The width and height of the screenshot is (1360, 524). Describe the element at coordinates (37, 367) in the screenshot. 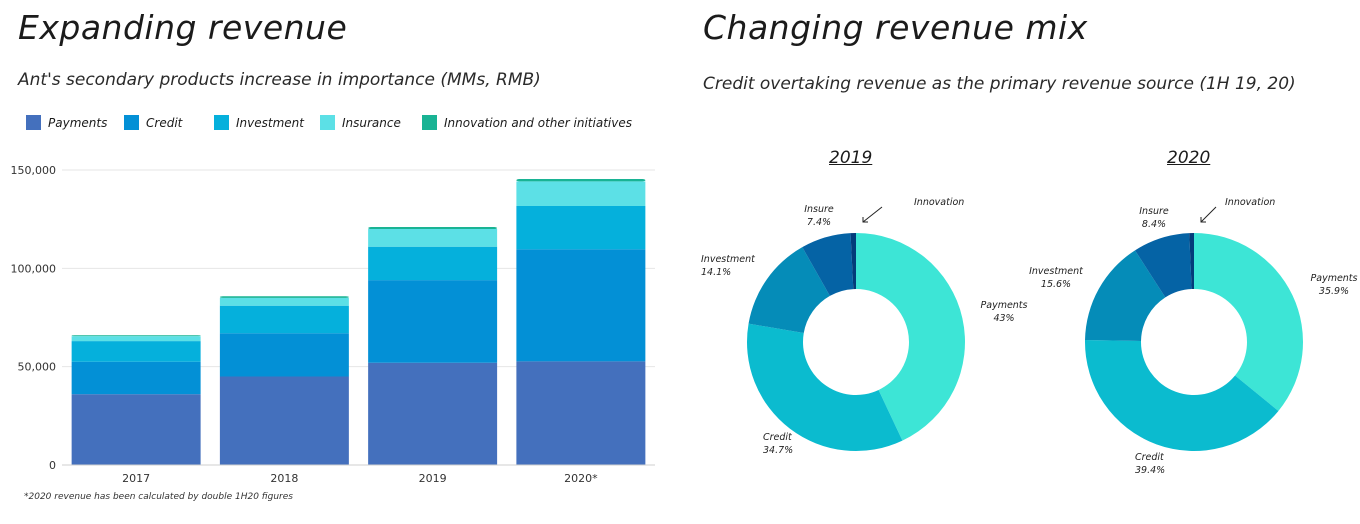

I see `y-tick-label: 50,000` at that location.